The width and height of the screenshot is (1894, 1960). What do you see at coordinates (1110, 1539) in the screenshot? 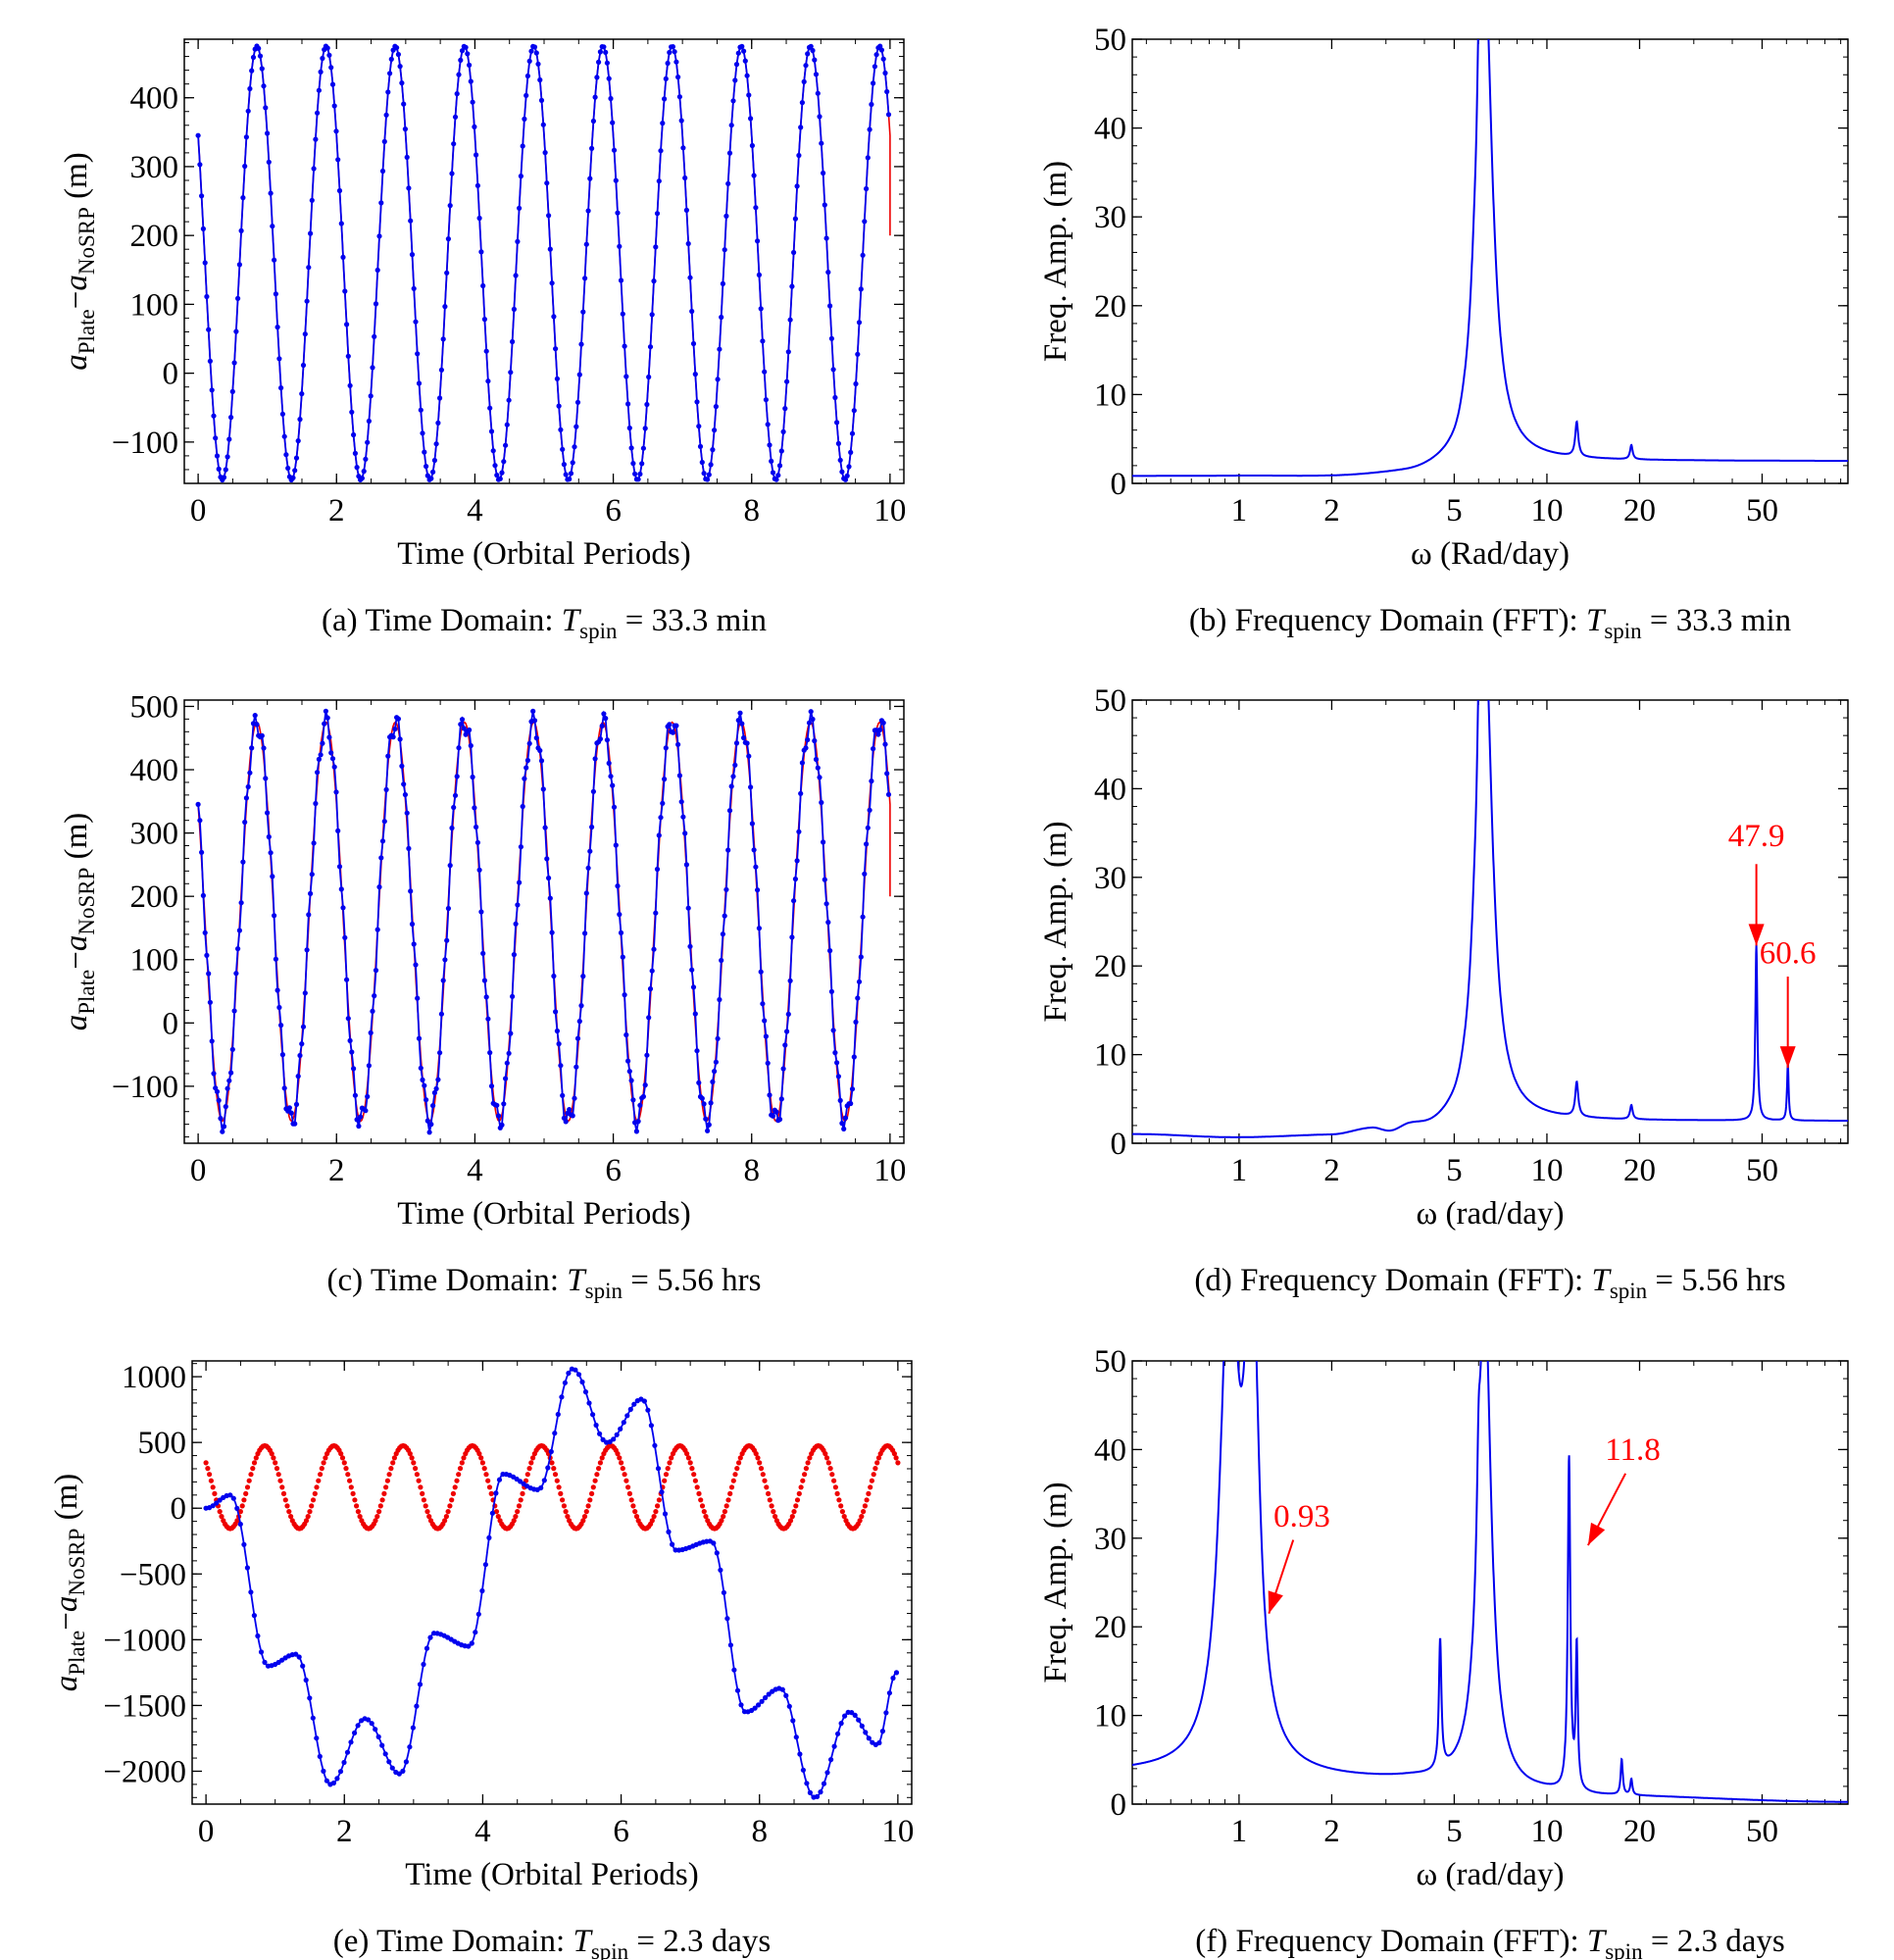
I see `y-tick-label: 30` at bounding box center [1110, 1539].